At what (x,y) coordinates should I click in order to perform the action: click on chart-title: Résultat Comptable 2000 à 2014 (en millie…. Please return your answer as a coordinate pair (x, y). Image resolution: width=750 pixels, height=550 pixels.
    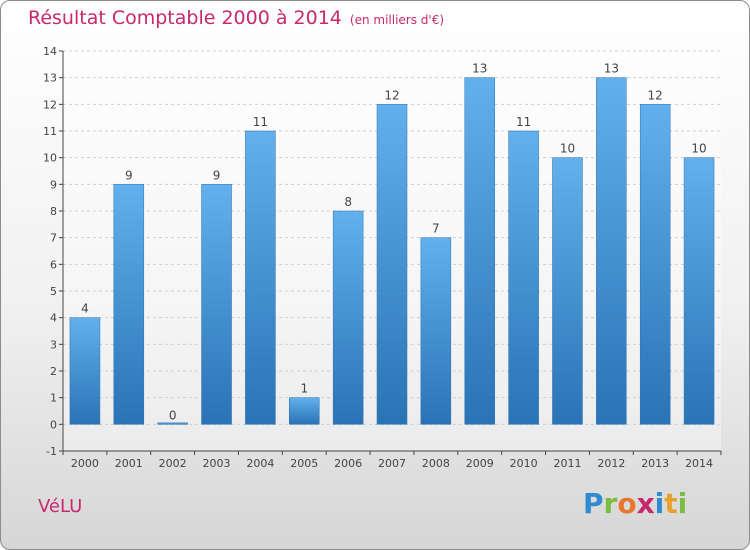
    Looking at the image, I should click on (236, 18).